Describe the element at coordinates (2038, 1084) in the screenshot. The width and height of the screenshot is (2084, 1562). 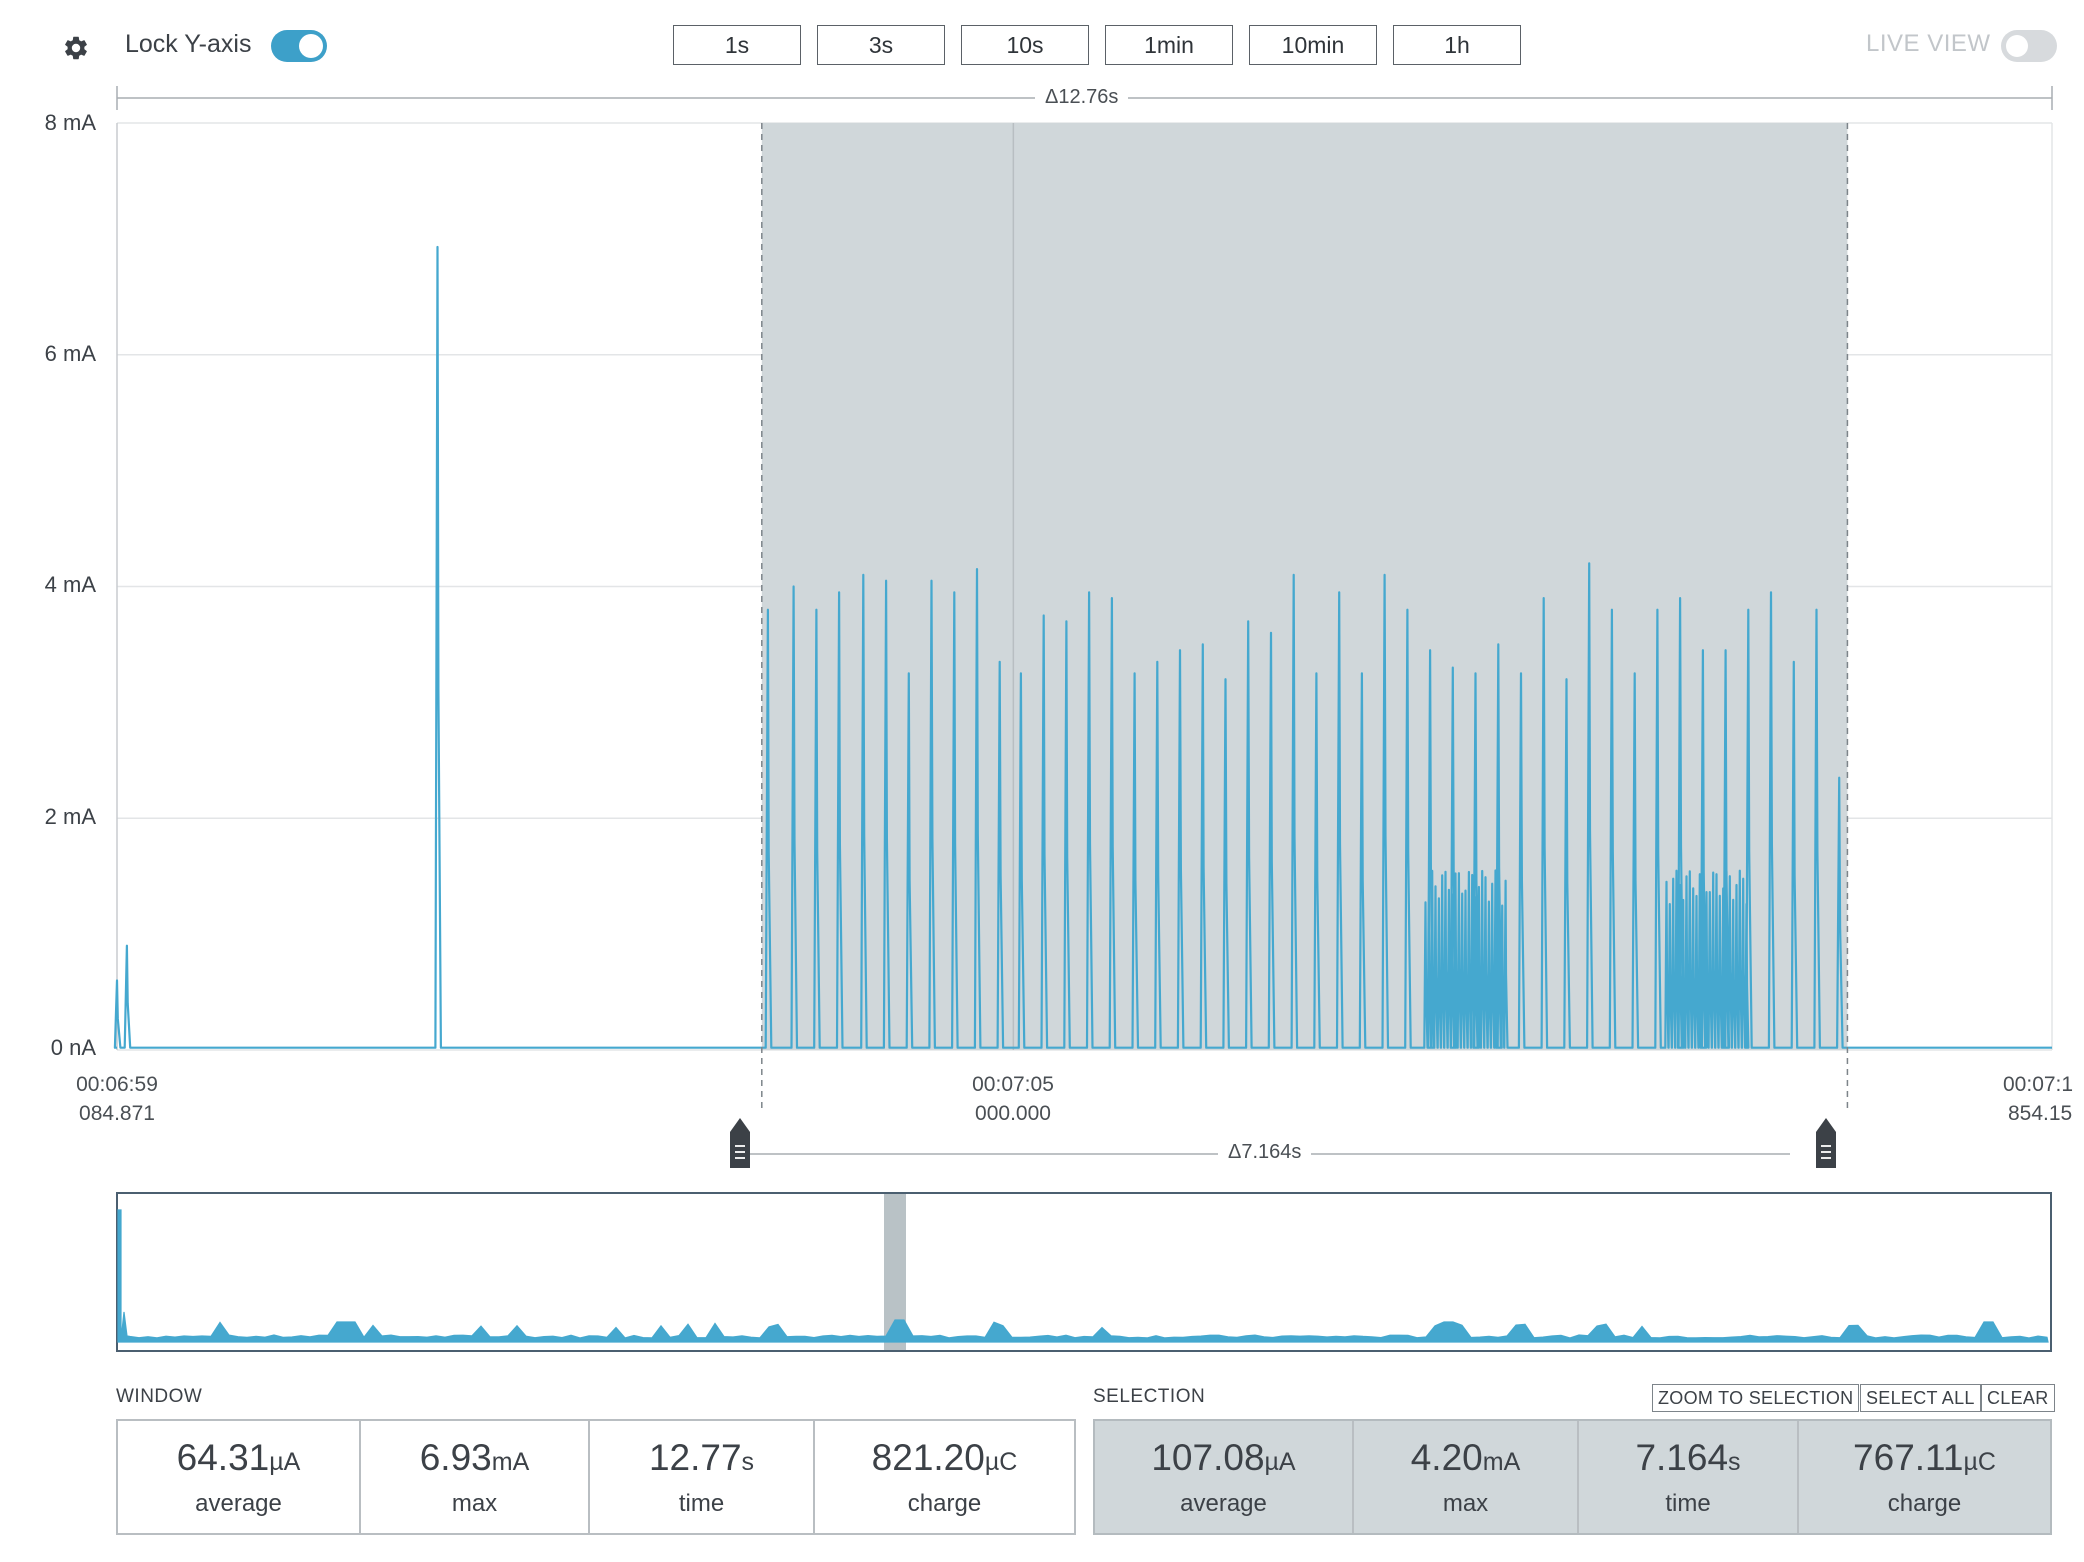
I see `x-tick-time: 00:07:1` at that location.